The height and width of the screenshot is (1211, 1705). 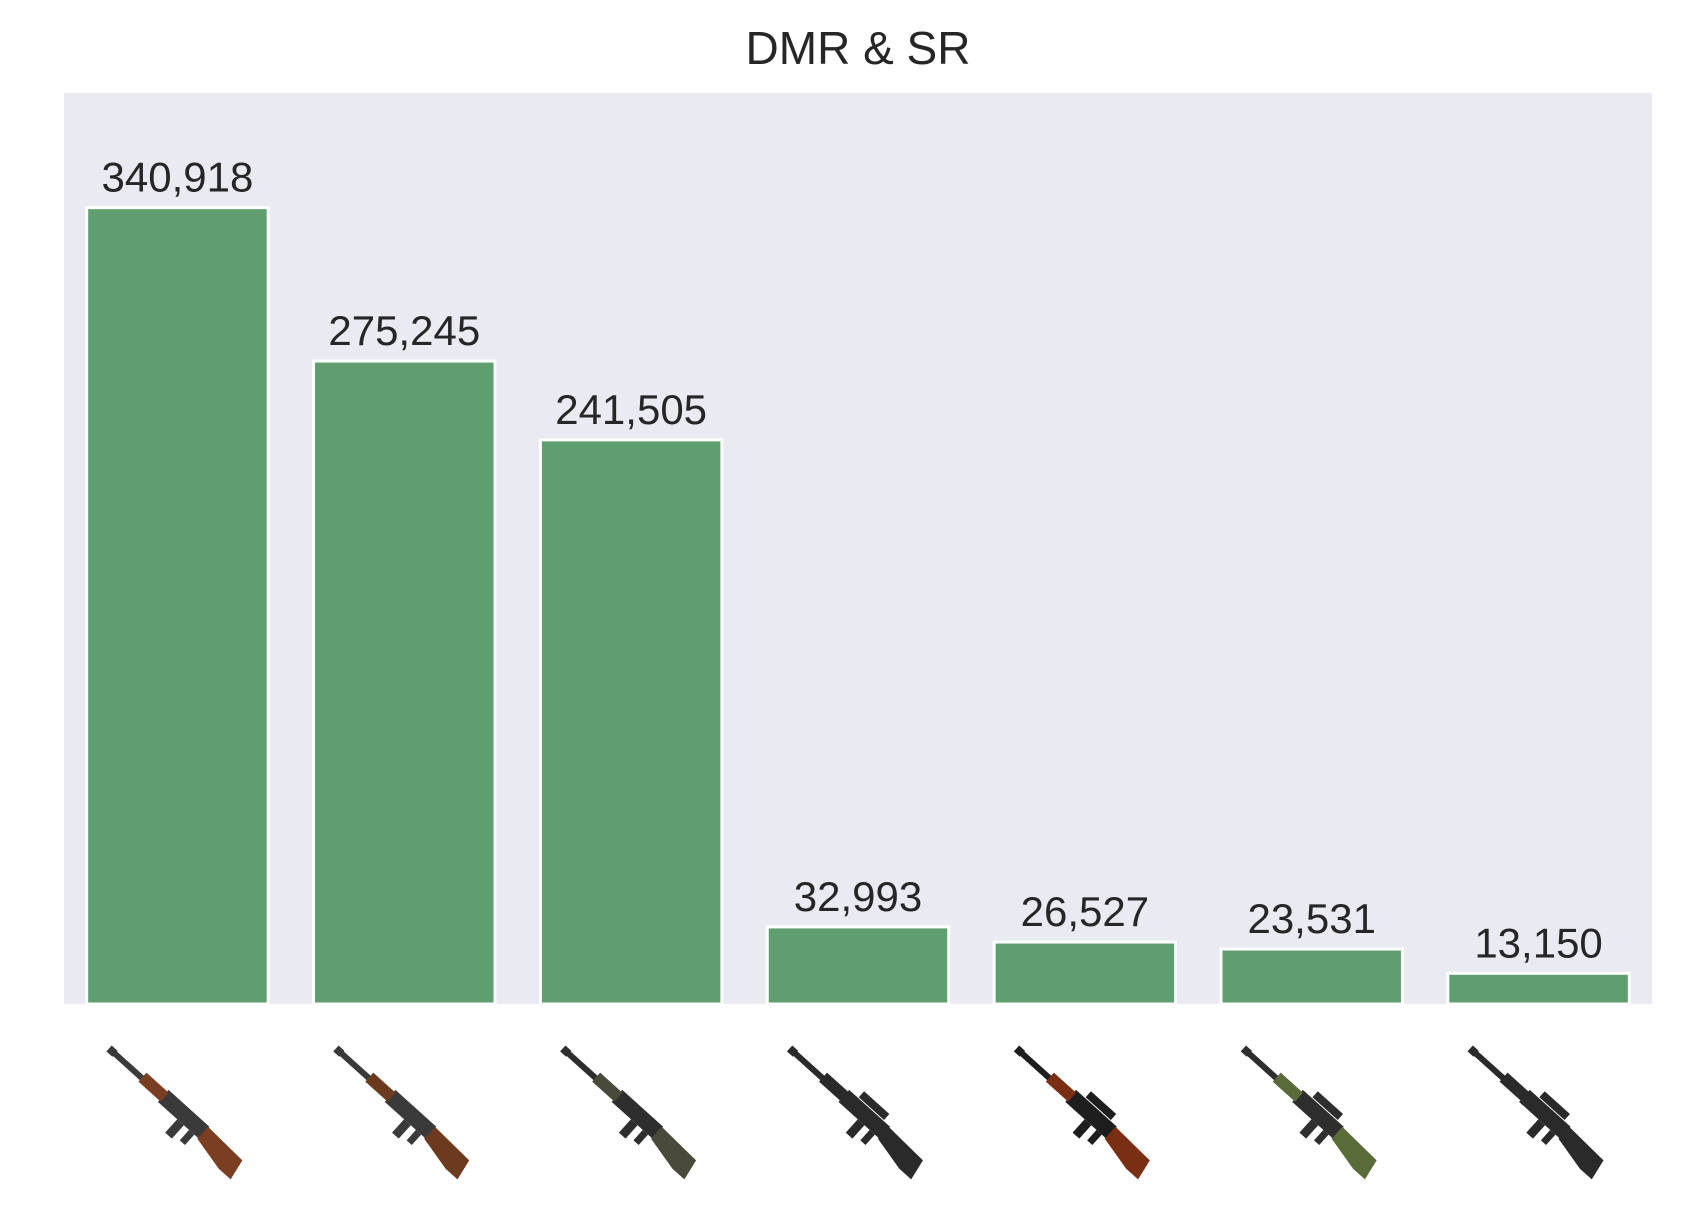 I want to click on chart-title: DMR & SR, so click(x=858, y=48).